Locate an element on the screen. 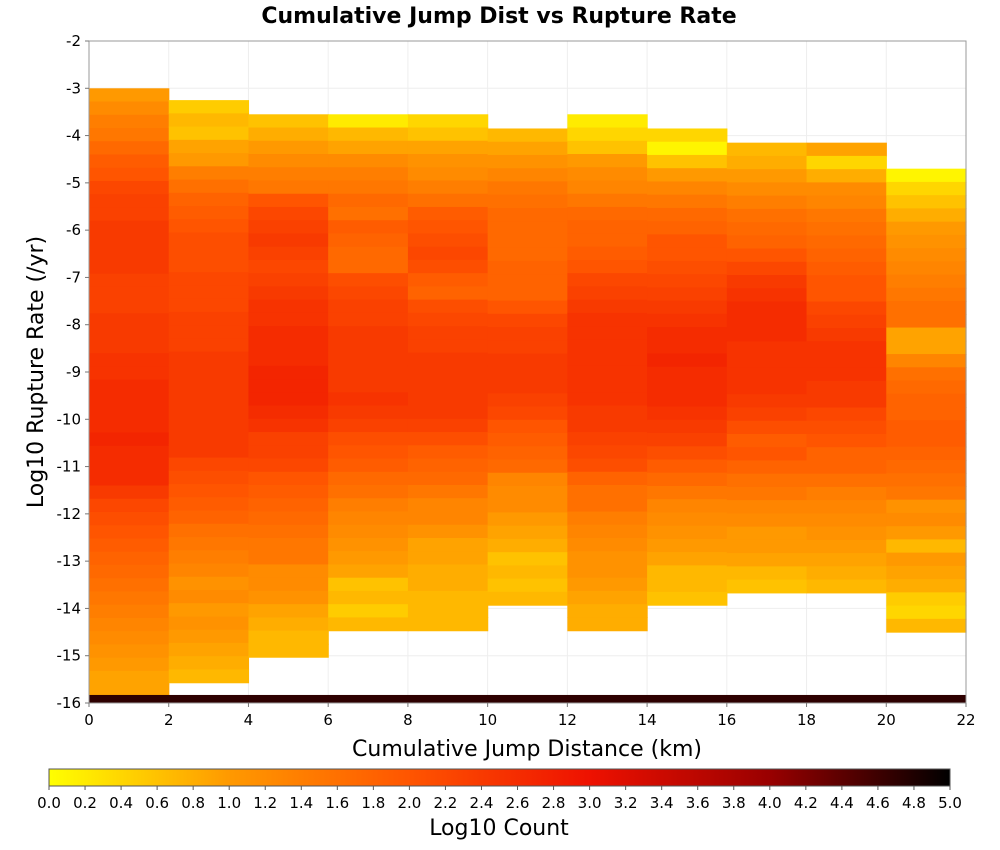 The width and height of the screenshot is (1000, 850). chart-title: Cumulative Jump Dist vs Rupture Rate is located at coordinates (498, 16).